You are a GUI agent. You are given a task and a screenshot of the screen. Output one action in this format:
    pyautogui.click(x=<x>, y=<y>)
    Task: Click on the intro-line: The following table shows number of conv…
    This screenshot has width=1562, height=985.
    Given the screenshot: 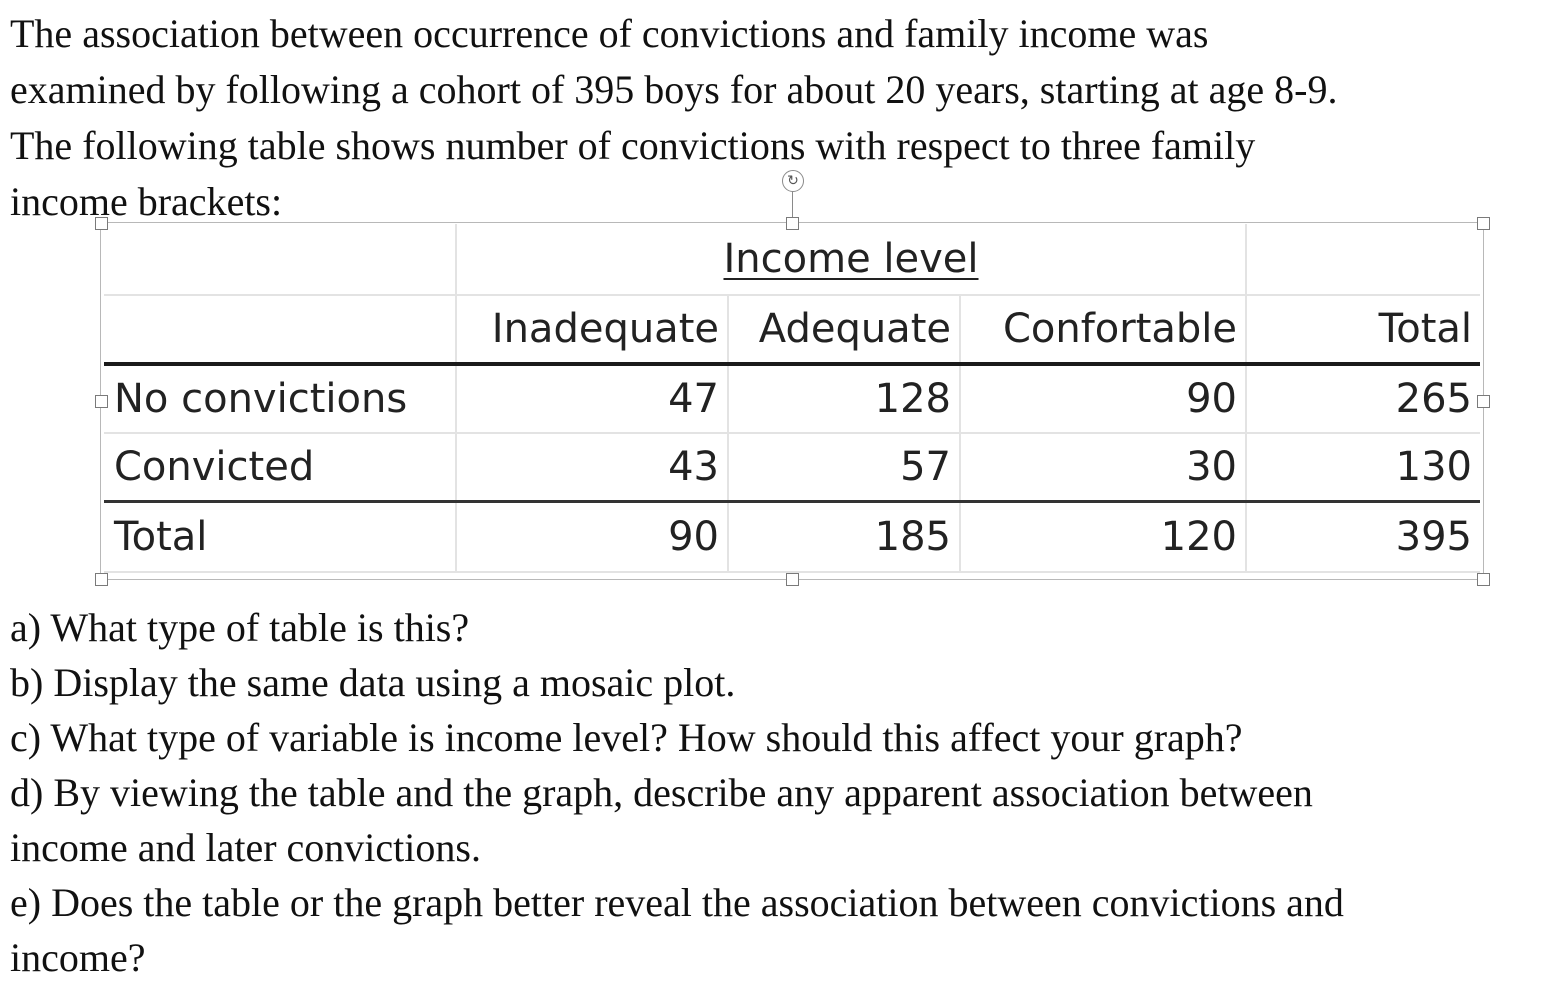 What is the action you would take?
    pyautogui.click(x=633, y=145)
    